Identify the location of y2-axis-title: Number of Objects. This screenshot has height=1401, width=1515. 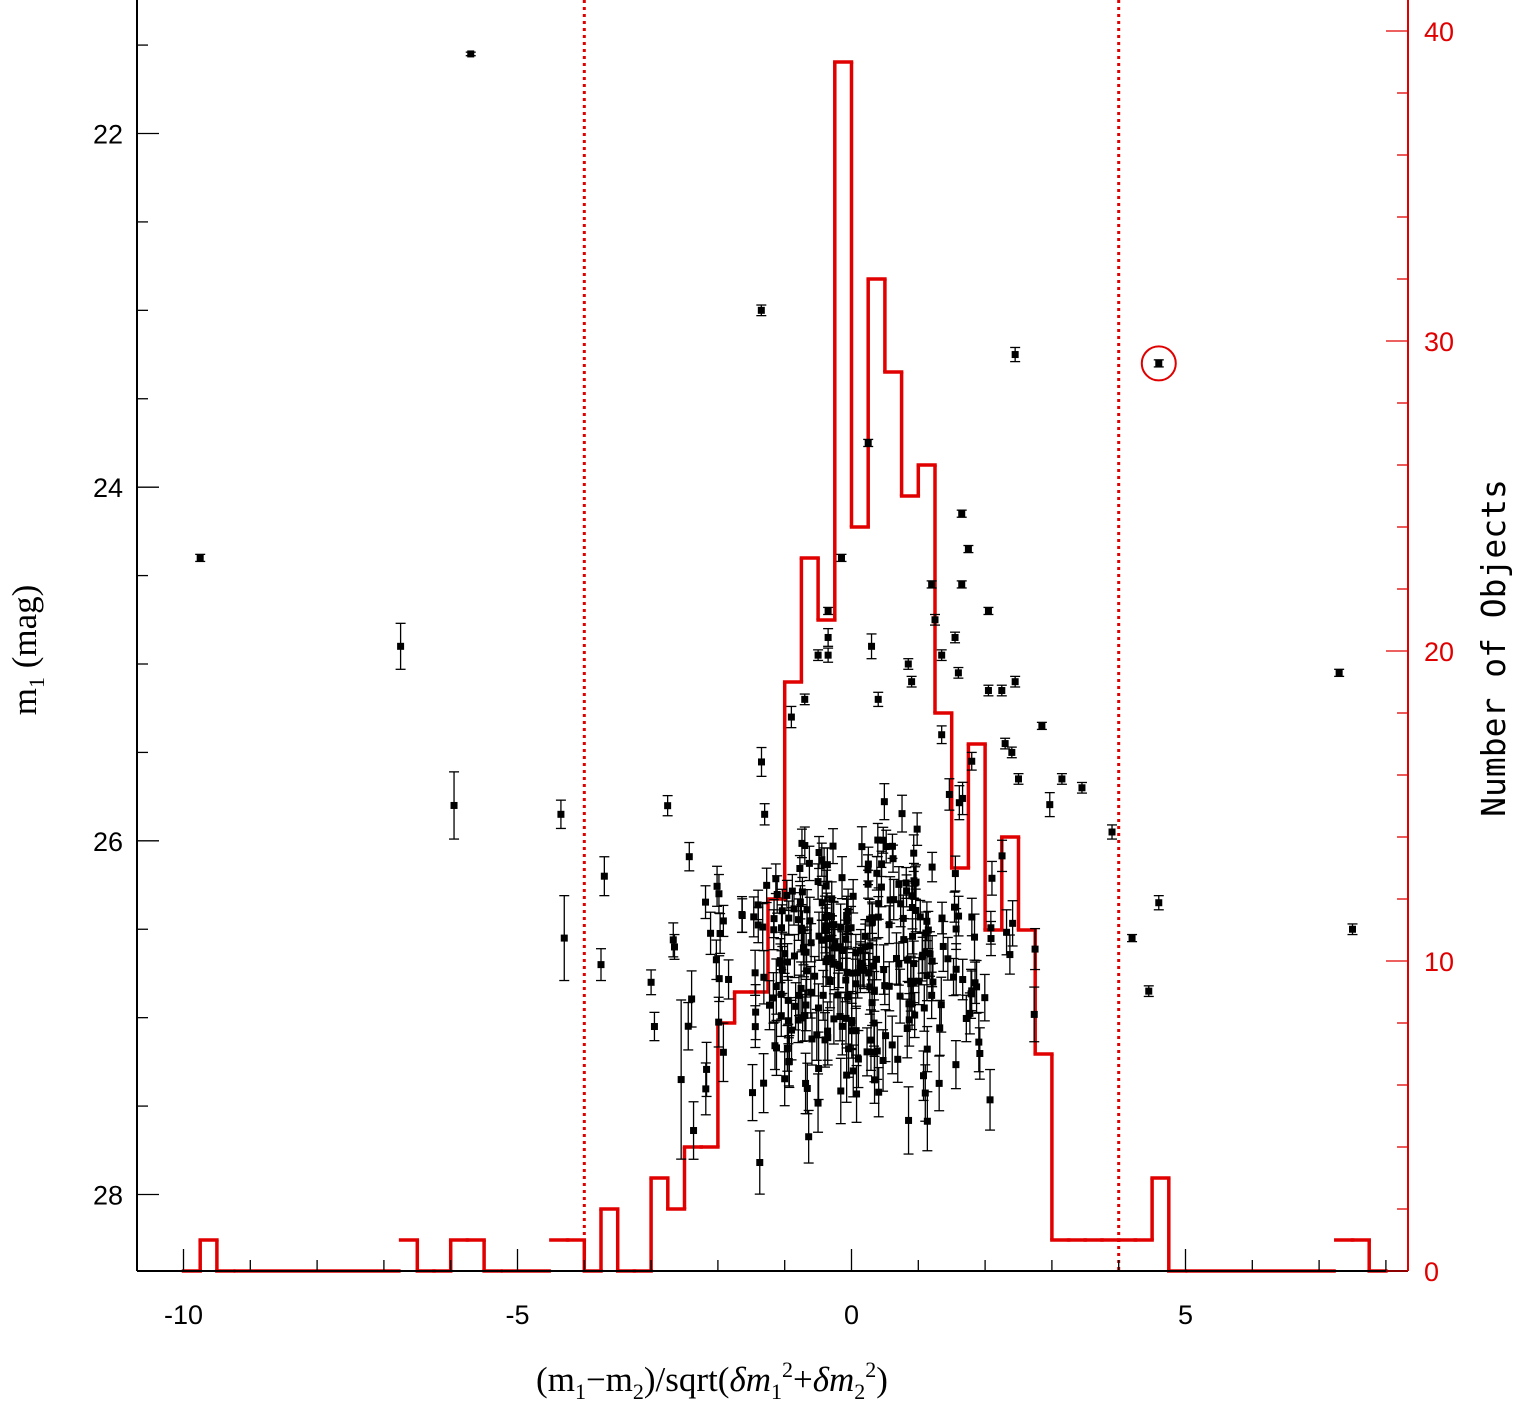
(1493, 648).